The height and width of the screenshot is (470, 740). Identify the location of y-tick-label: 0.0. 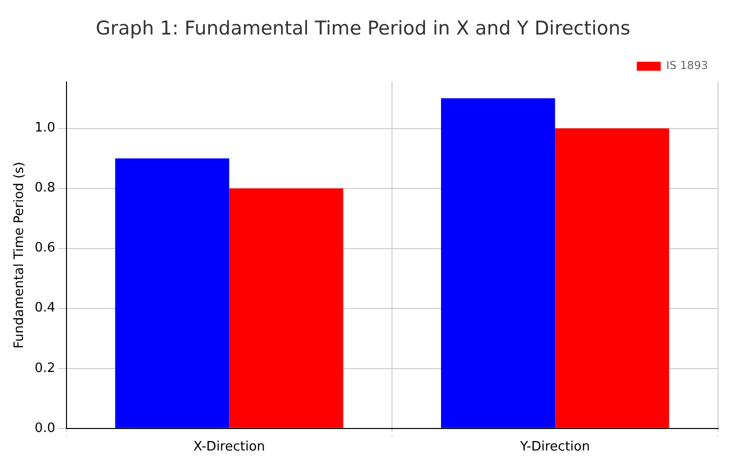
(45, 428).